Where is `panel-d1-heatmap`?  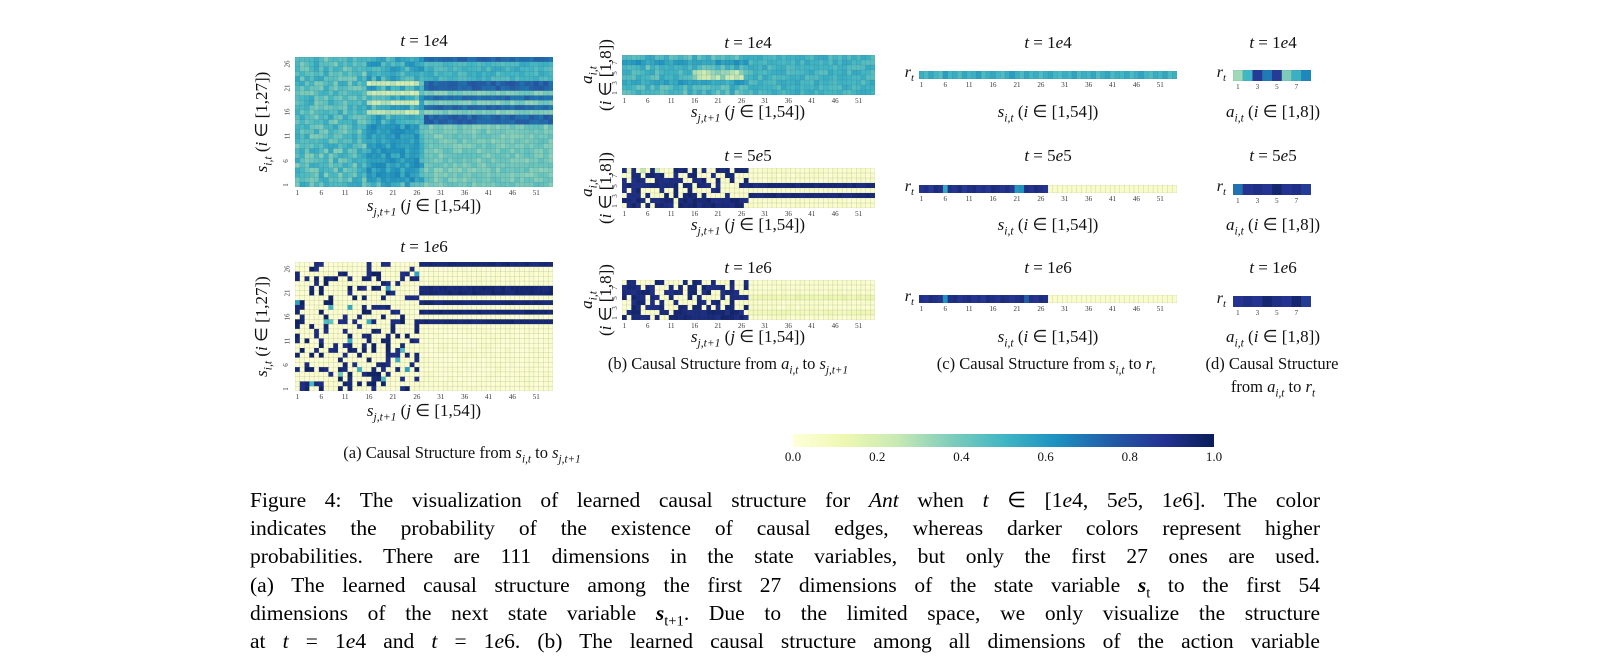 panel-d1-heatmap is located at coordinates (1272, 75).